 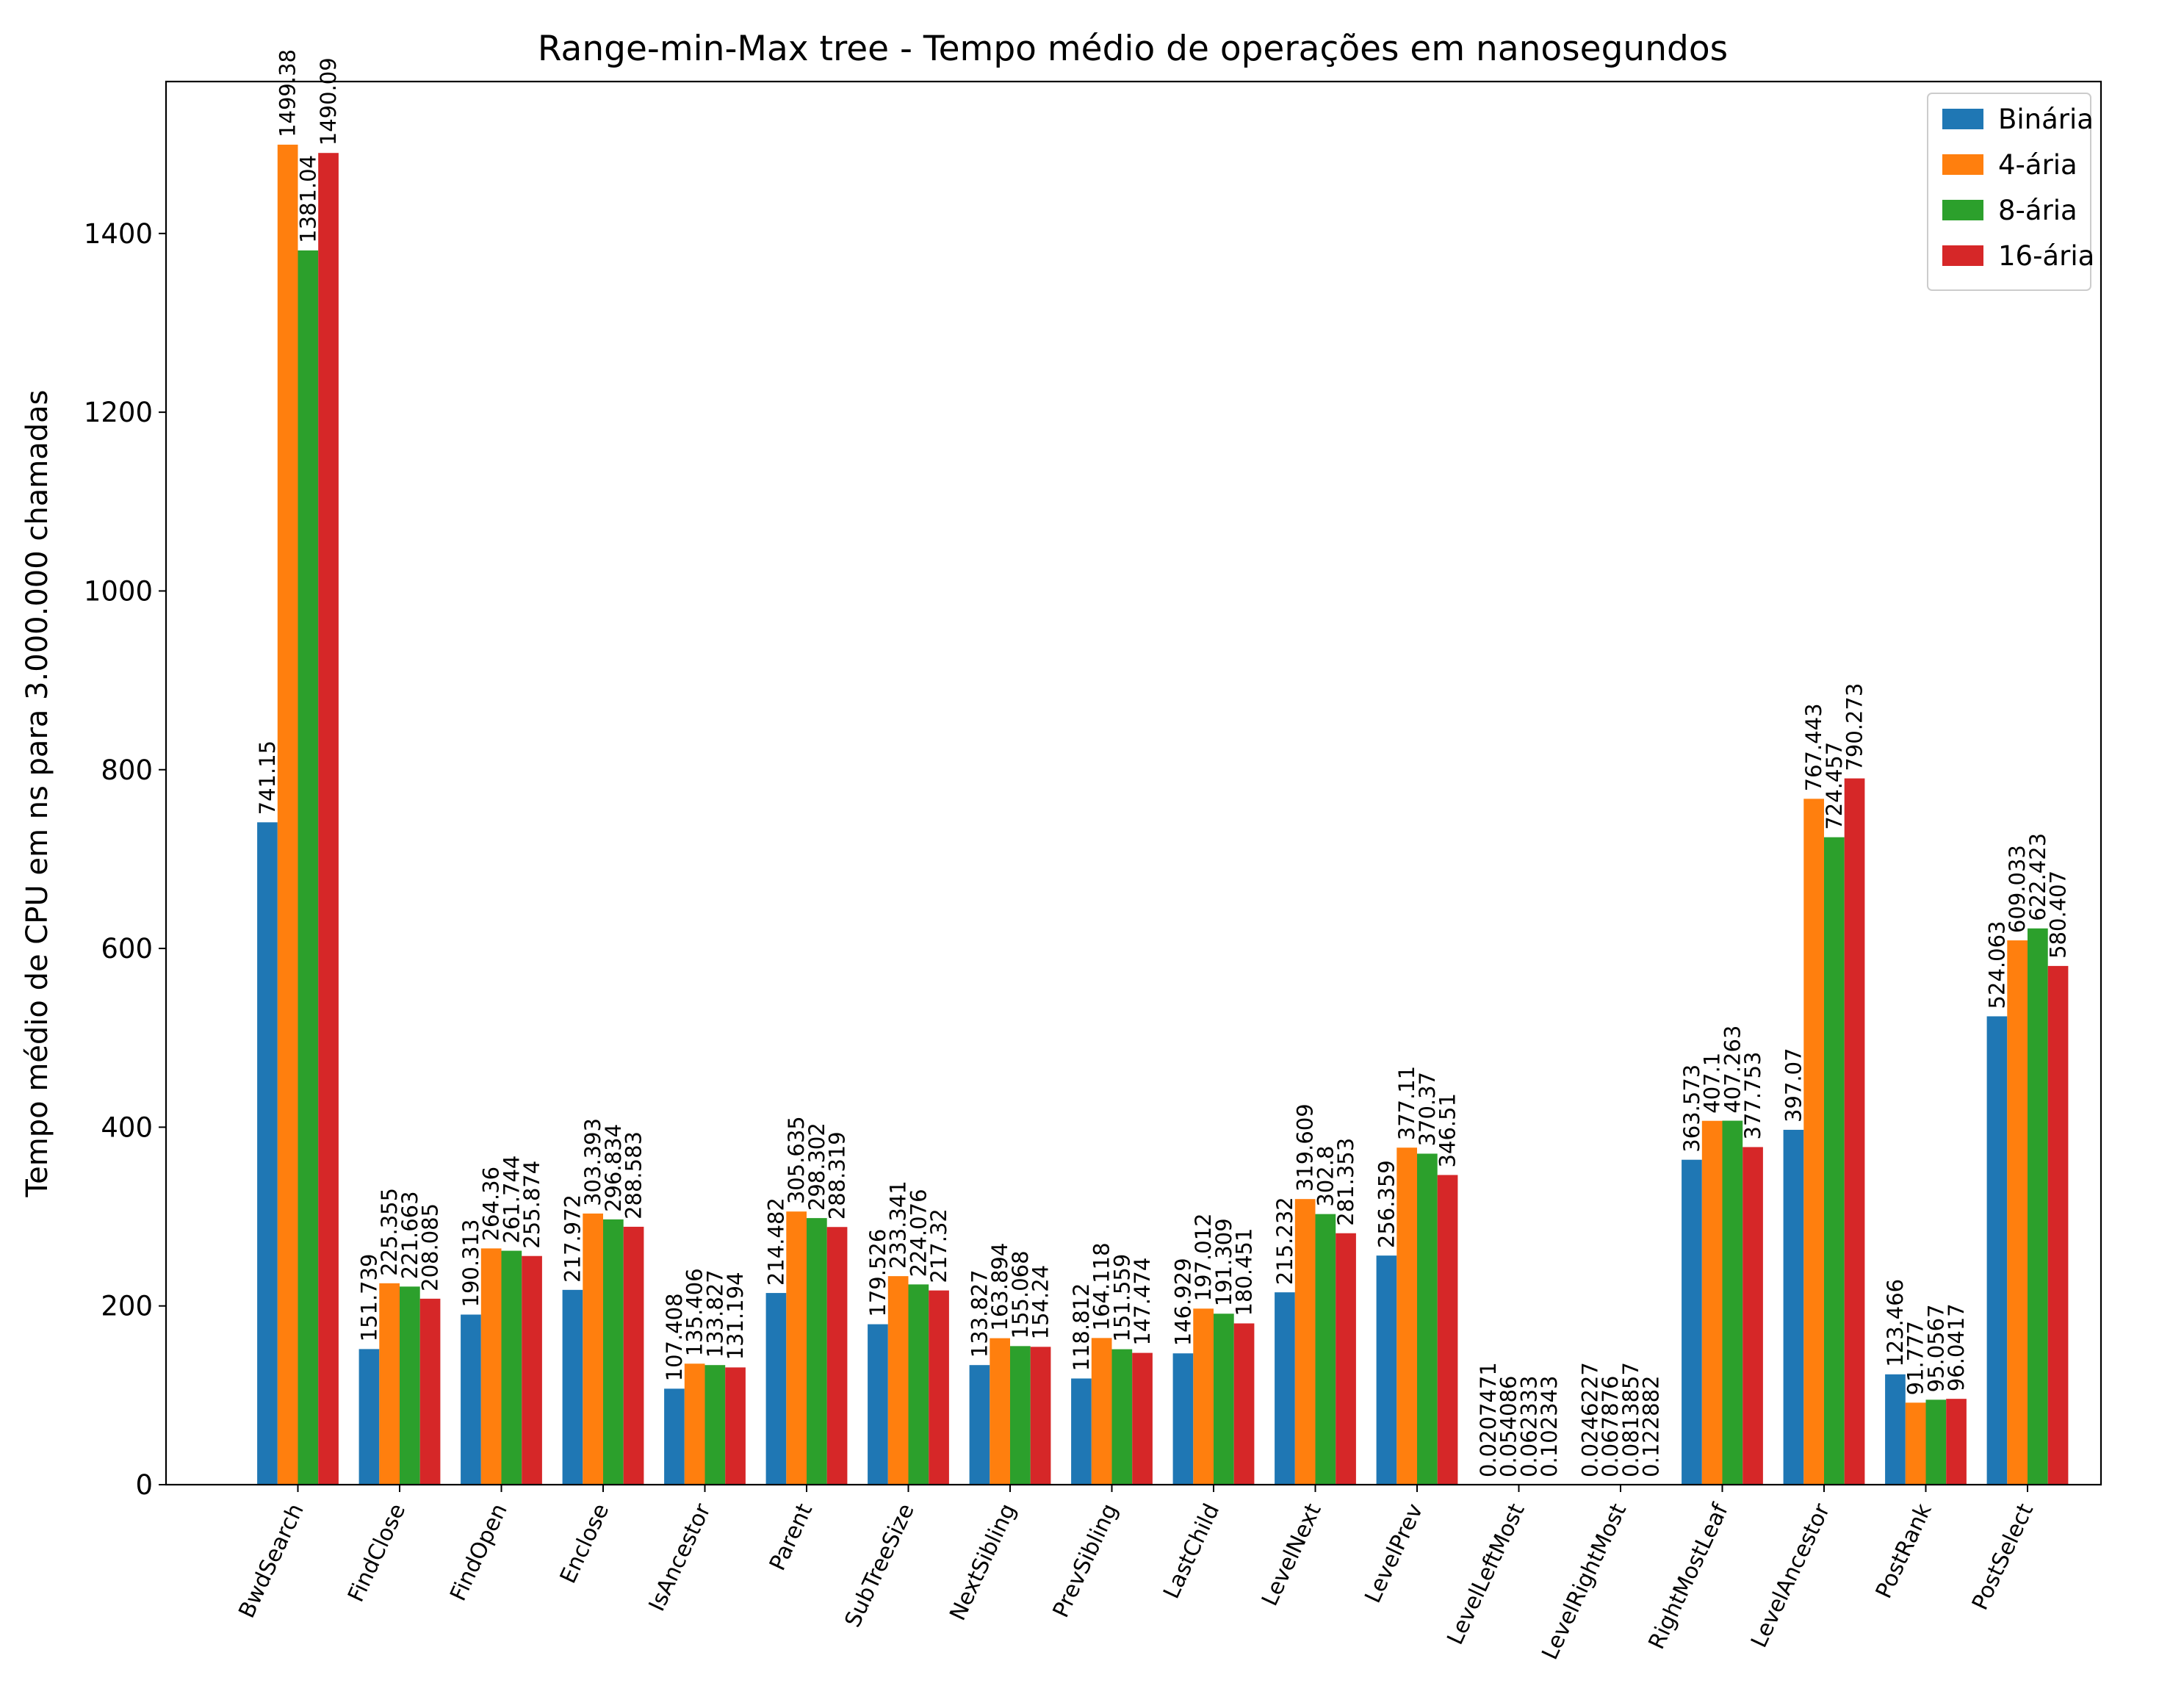 What do you see at coordinates (1508, 1426) in the screenshot?
I see `bar-value-label: 0.054086` at bounding box center [1508, 1426].